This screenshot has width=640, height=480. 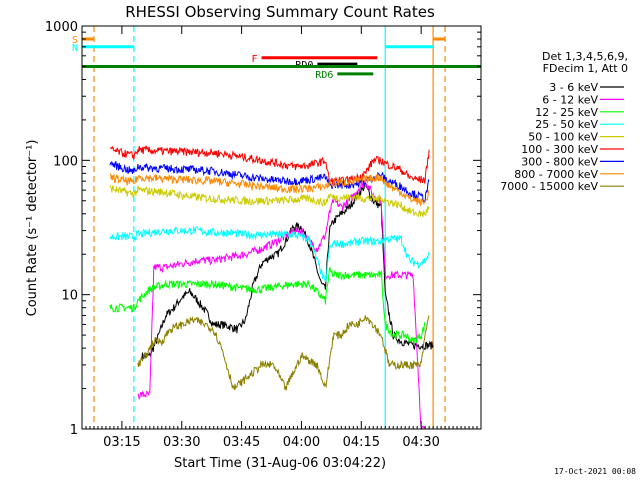 I want to click on annotation-label: S, so click(x=75, y=40).